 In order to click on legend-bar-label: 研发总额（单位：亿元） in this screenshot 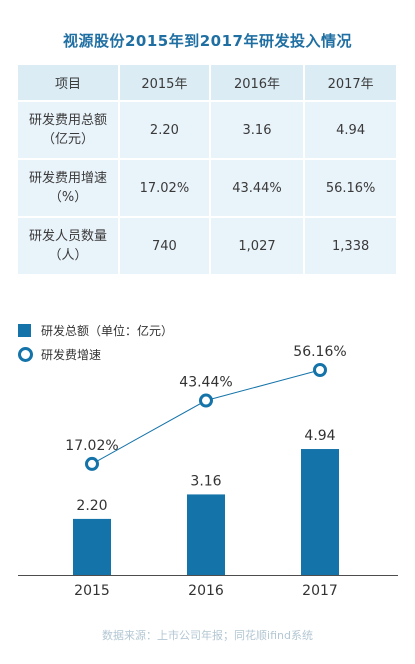, I will do `click(107, 331)`.